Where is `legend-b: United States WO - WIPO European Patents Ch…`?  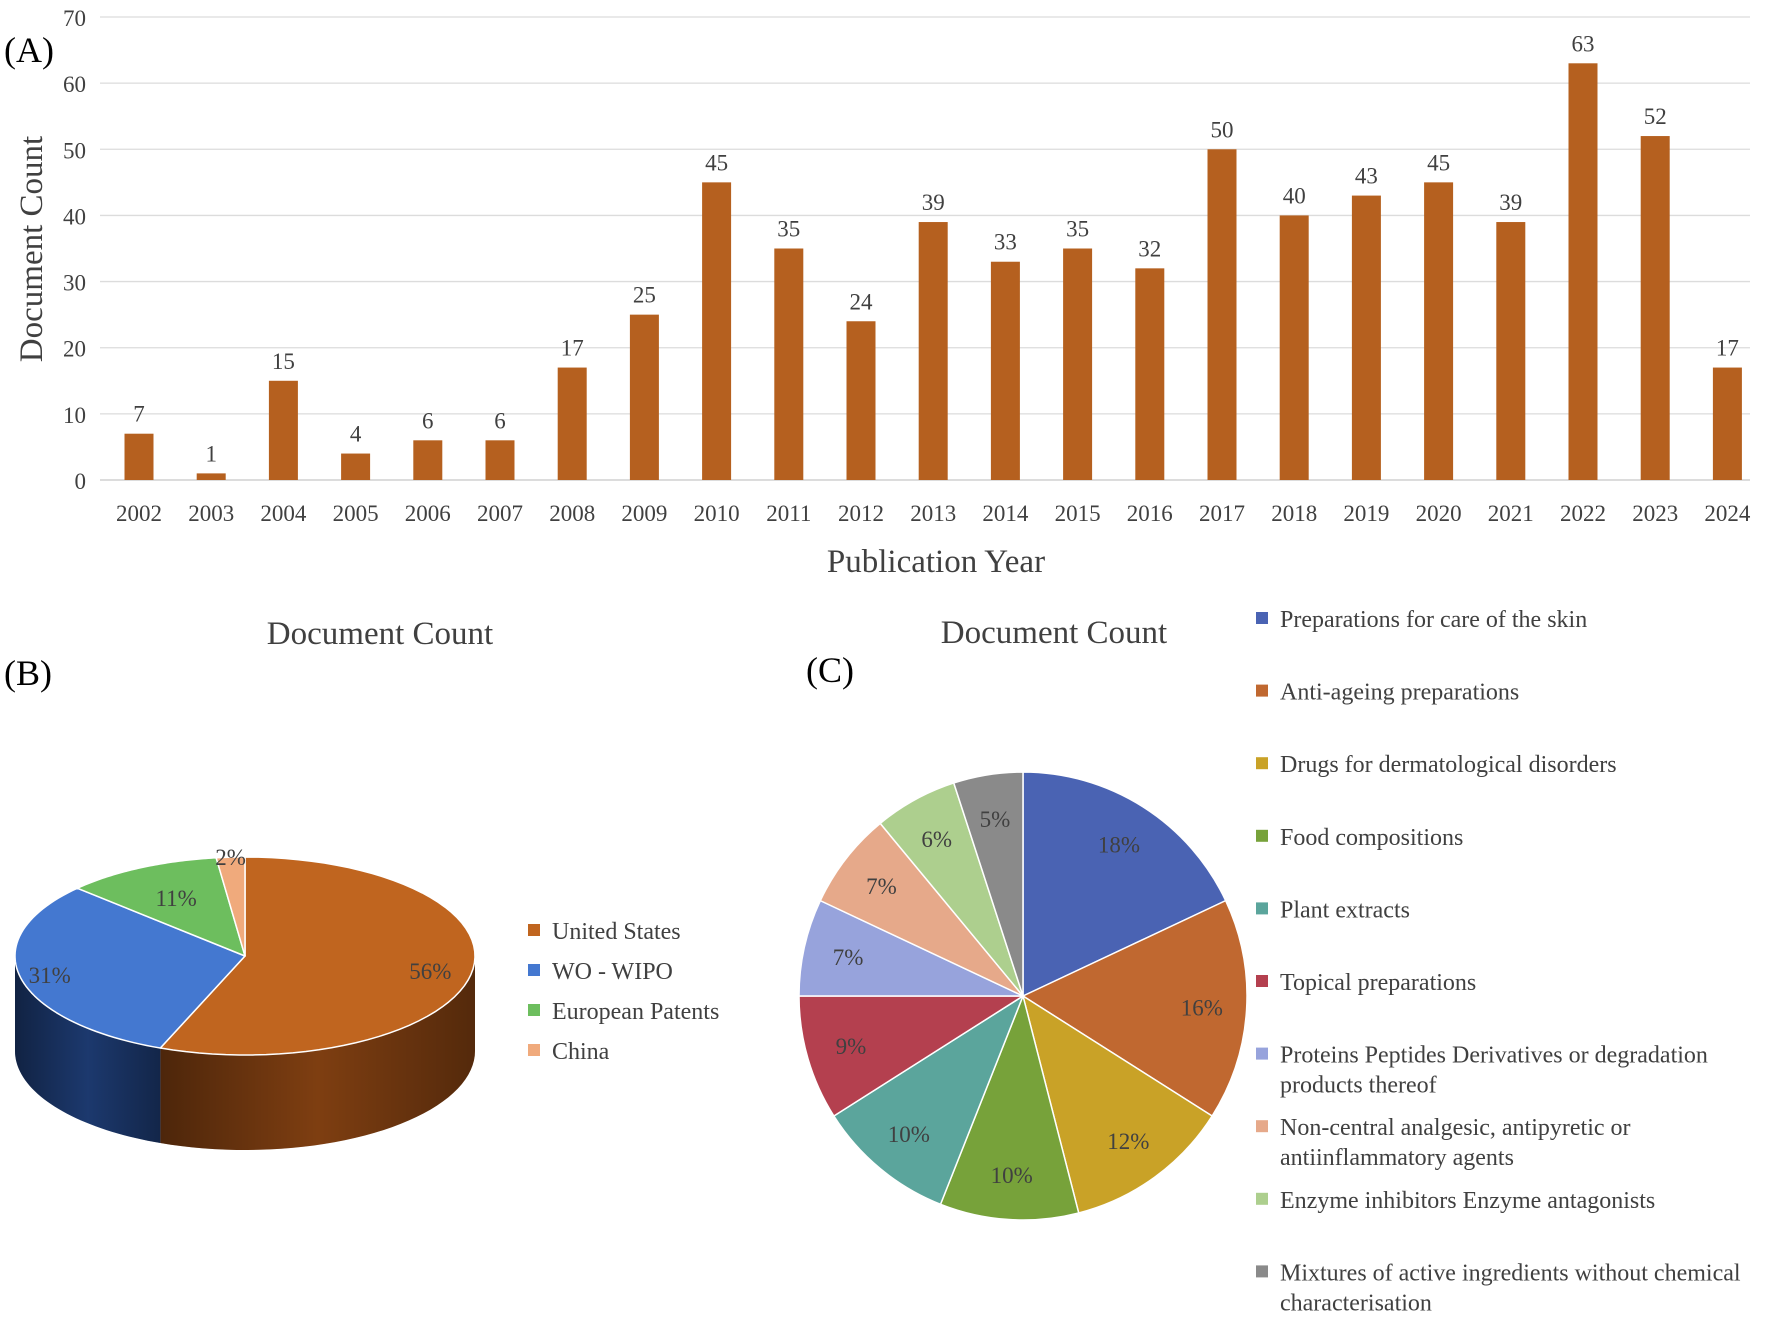
legend-b: United States WO - WIPO European Patents Ch… is located at coordinates (623, 992).